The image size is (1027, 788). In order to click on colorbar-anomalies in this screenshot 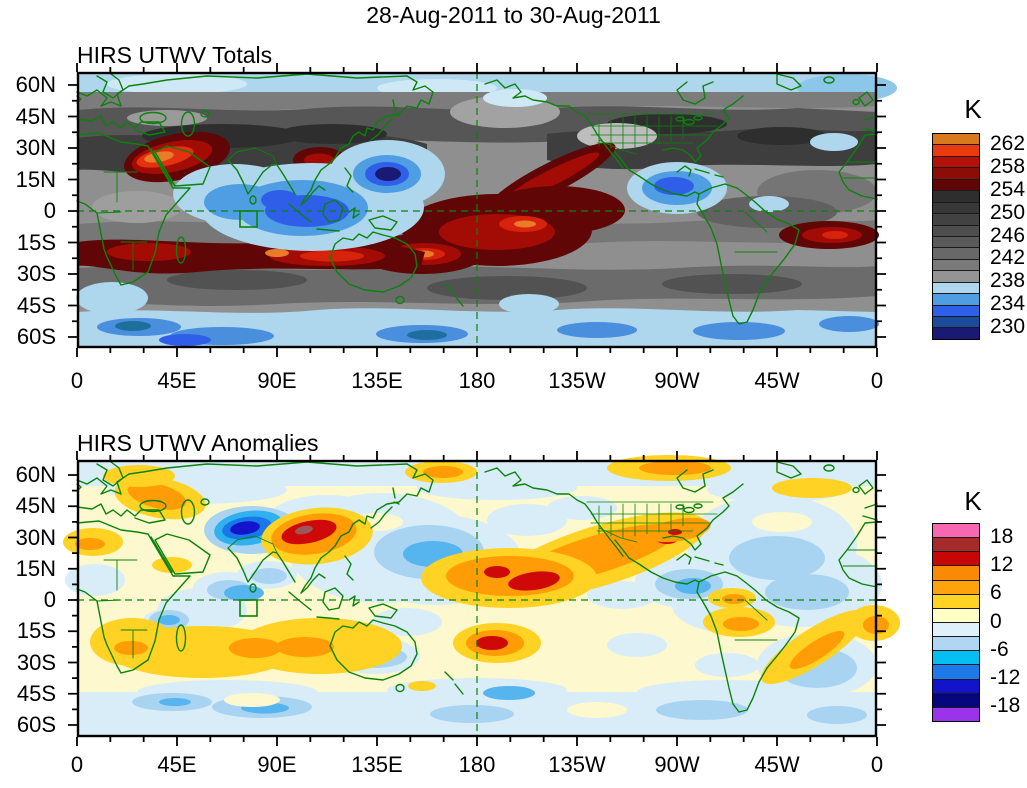, I will do `click(956, 622)`.